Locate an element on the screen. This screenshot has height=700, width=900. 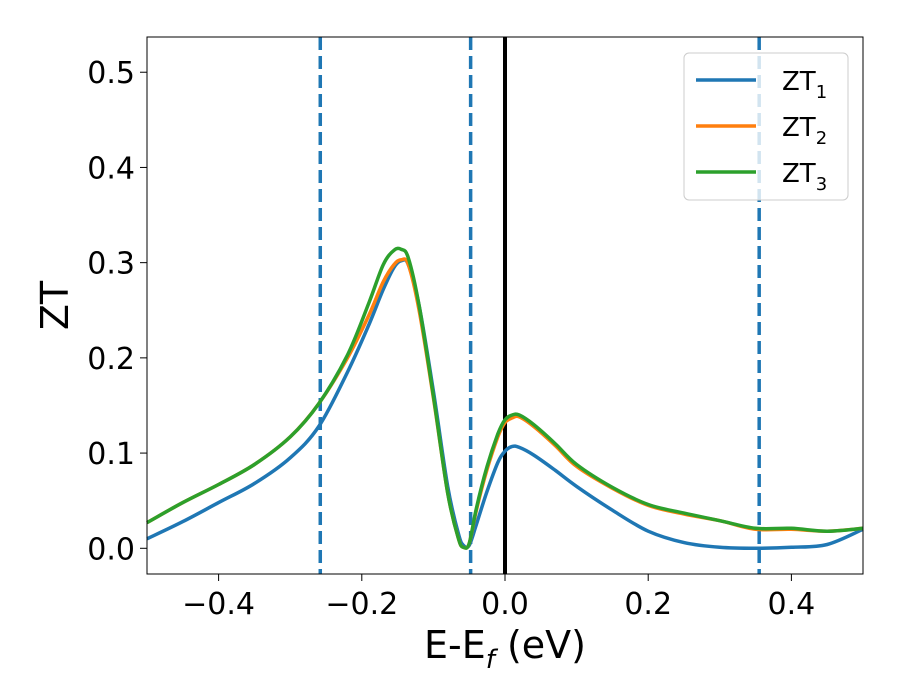
y-tick-label: 0.0 is located at coordinates (111, 549).